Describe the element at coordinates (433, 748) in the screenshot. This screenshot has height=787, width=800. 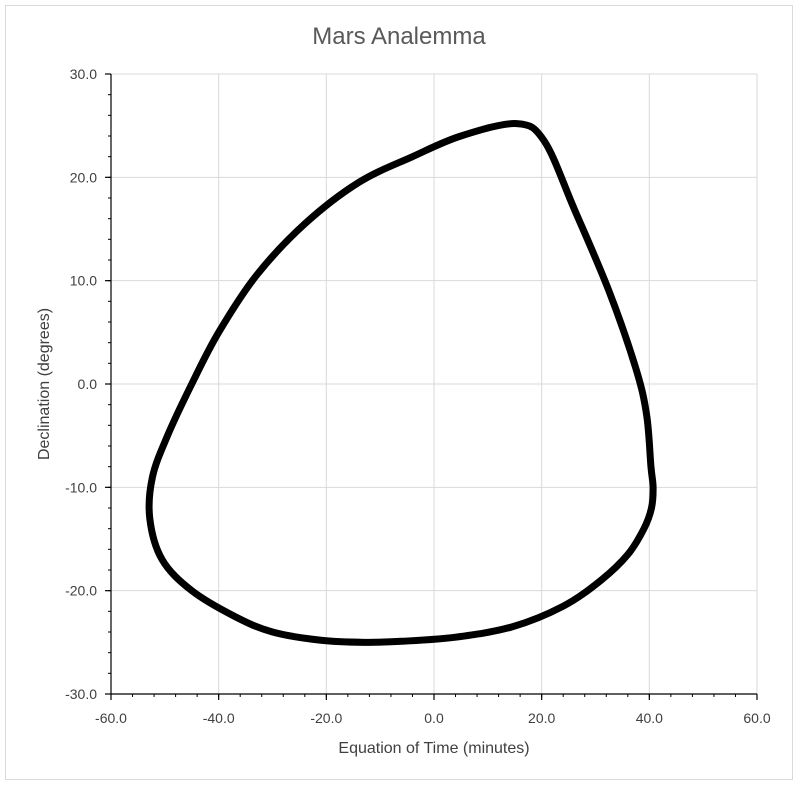
I see `x-axis-title: Equation of Time (minutes)` at that location.